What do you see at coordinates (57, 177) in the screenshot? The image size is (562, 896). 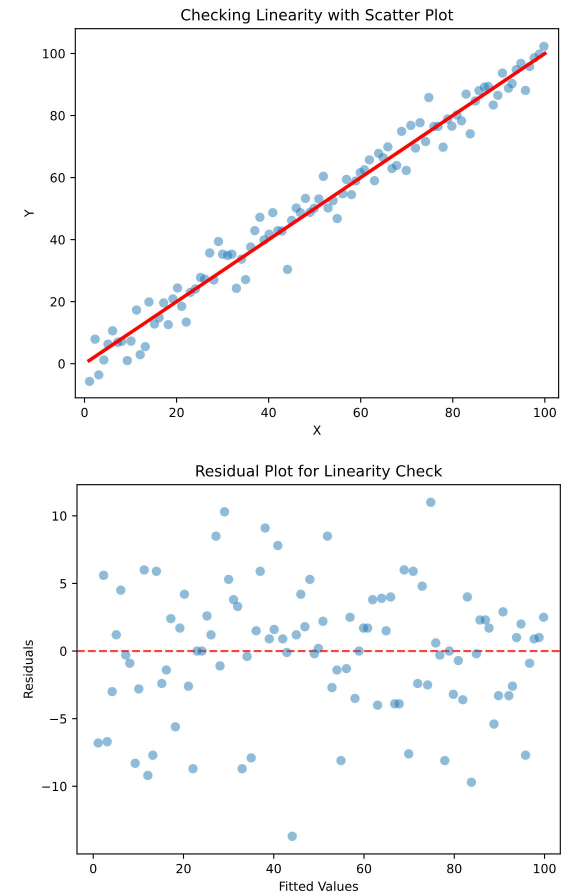 I see `y-tick-label: 60` at bounding box center [57, 177].